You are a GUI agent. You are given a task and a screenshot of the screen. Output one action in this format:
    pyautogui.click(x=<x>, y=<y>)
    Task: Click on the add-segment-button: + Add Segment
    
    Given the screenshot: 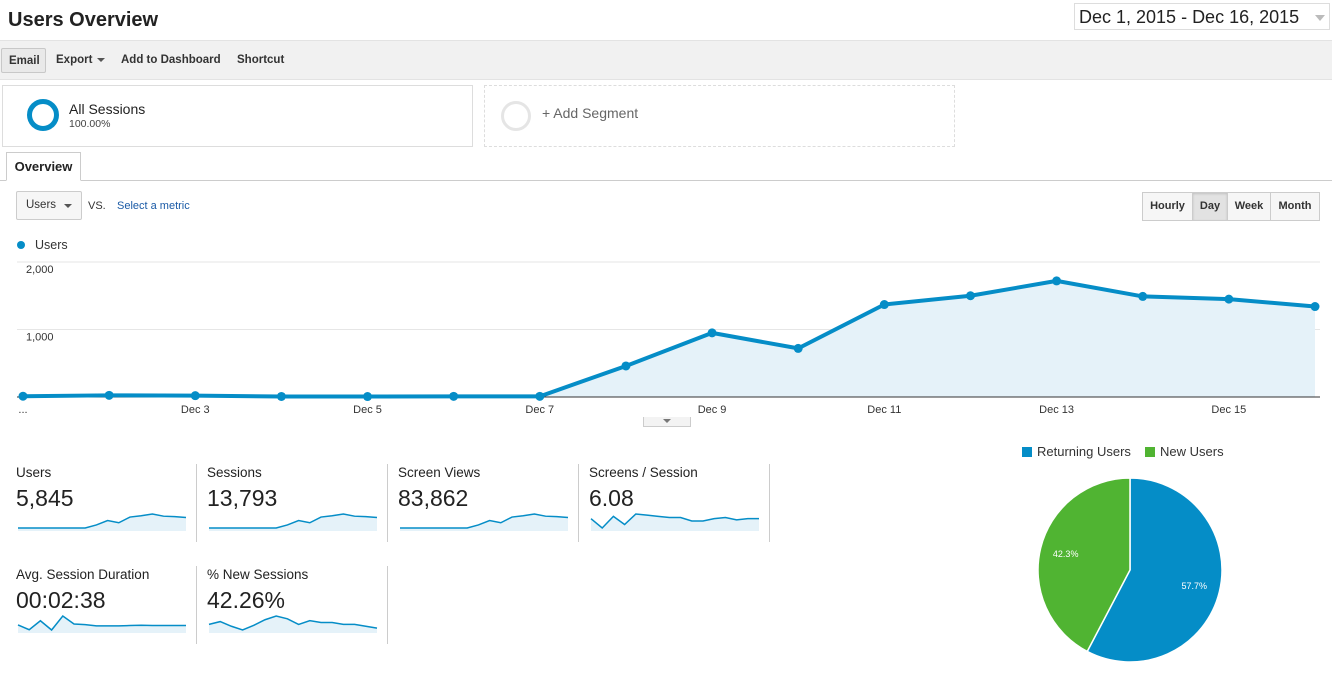 What is the action you would take?
    pyautogui.click(x=719, y=116)
    